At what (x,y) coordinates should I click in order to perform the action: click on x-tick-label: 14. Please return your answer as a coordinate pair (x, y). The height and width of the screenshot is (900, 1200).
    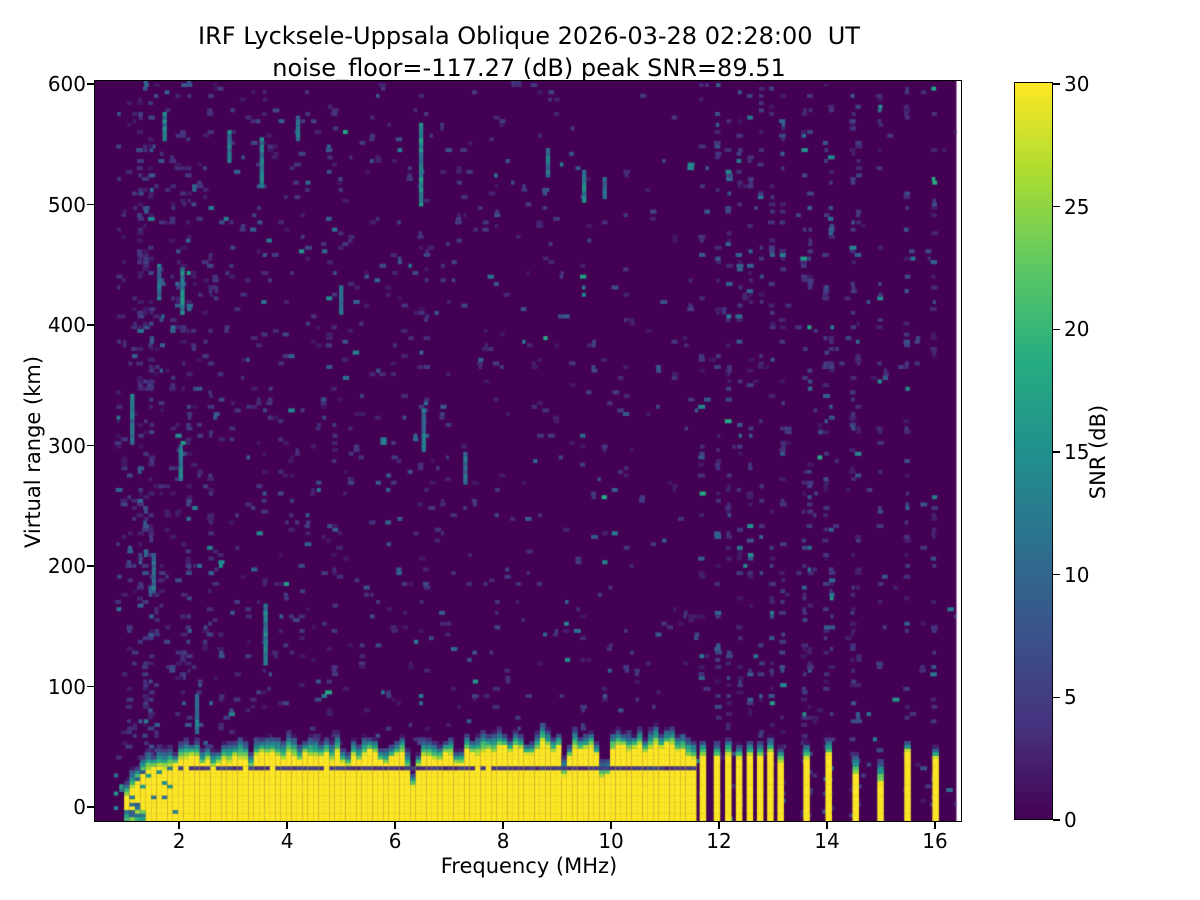
    Looking at the image, I should click on (827, 841).